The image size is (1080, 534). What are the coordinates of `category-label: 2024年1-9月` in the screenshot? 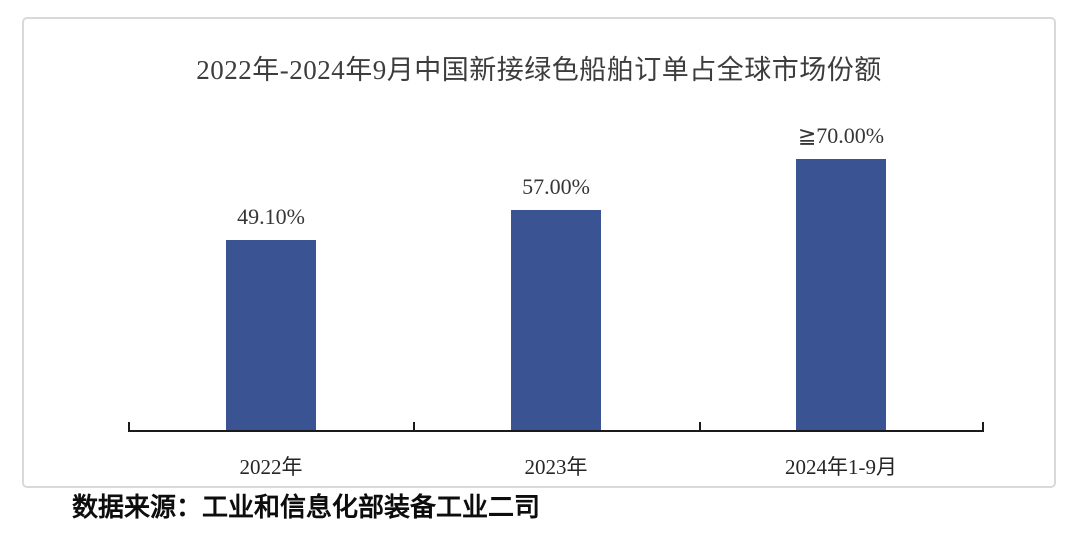 It's located at (841, 467).